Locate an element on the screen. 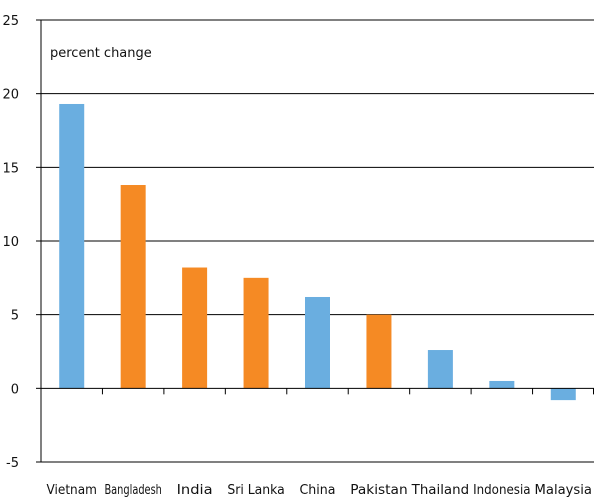 The height and width of the screenshot is (498, 594). bar-india is located at coordinates (195, 328).